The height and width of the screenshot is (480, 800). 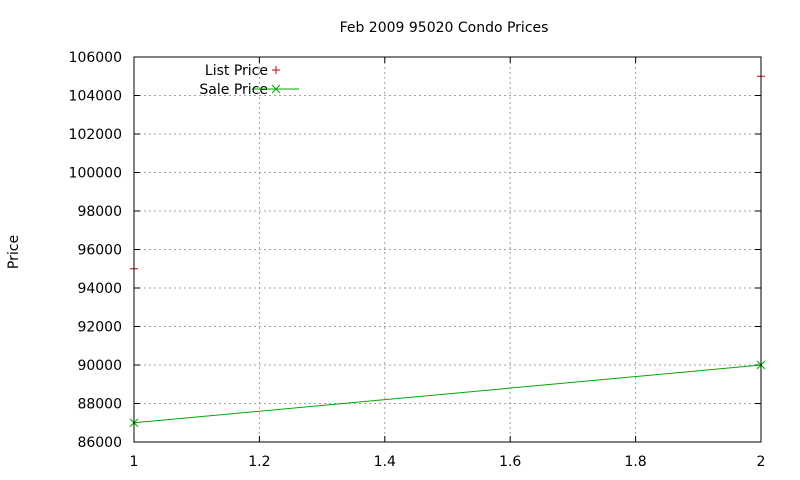 I want to click on y-axis-title: Price, so click(x=14, y=252).